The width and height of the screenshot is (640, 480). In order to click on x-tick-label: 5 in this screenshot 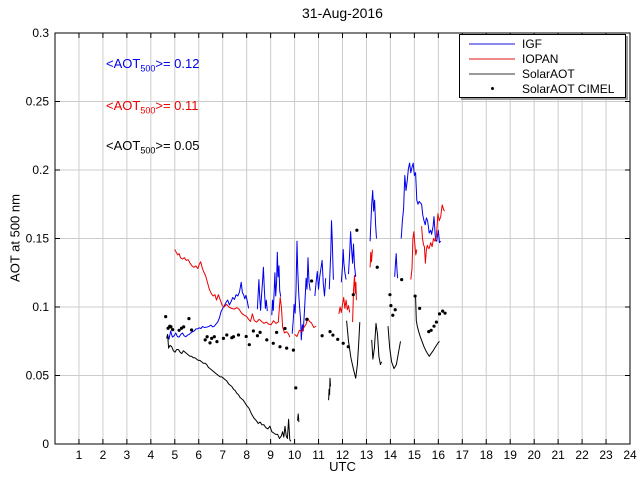, I will do `click(174, 455)`.